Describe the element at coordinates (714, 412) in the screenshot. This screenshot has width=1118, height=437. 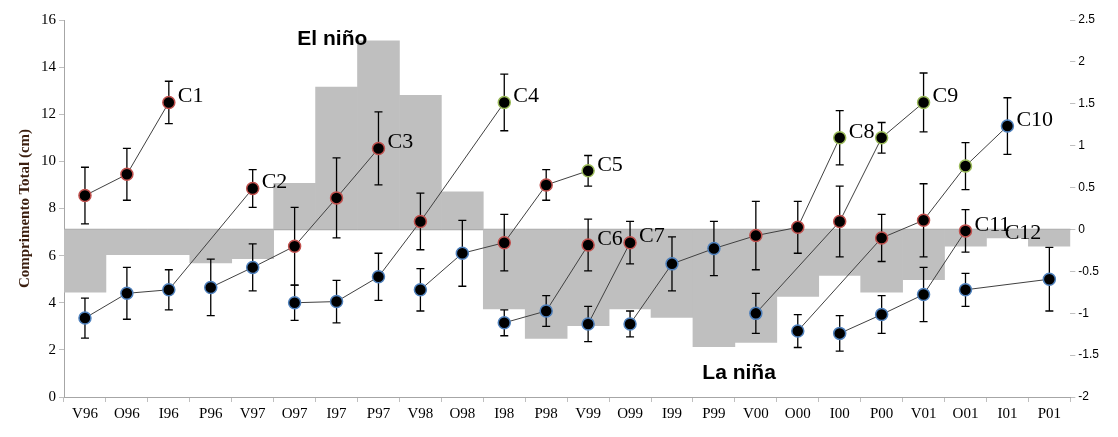
I see `x-tick-label: P99` at that location.